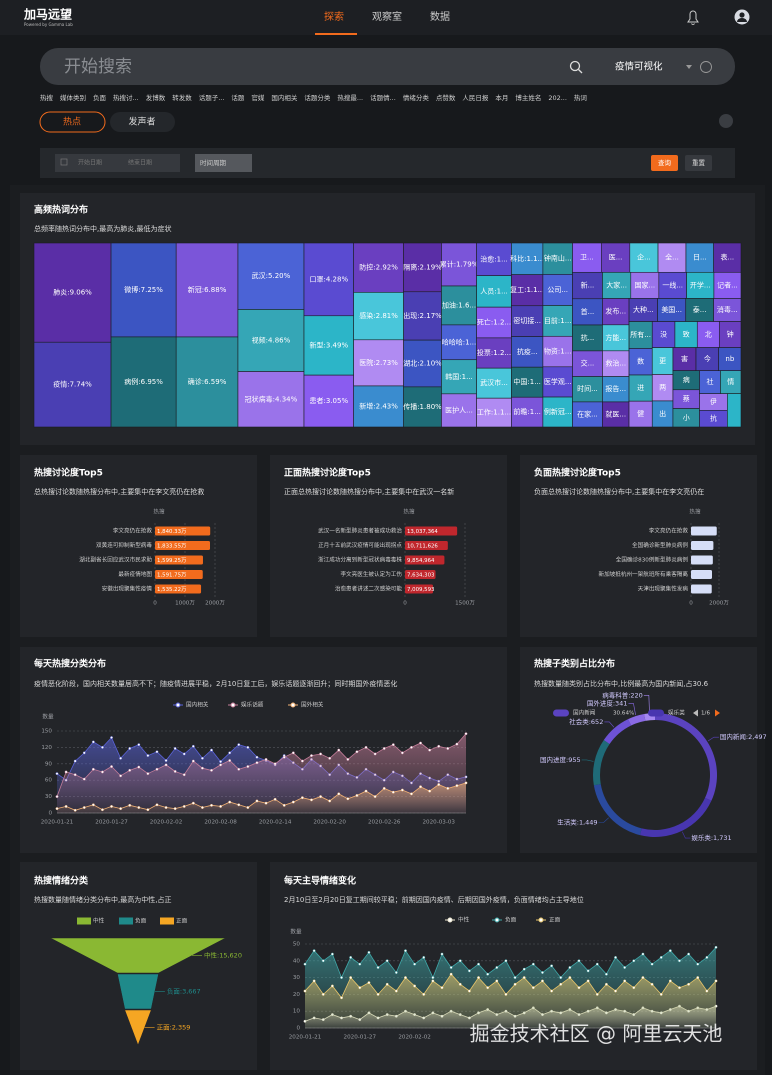 This screenshot has height=1075, width=772. I want to click on search-tag: 发博数, so click(156, 97).